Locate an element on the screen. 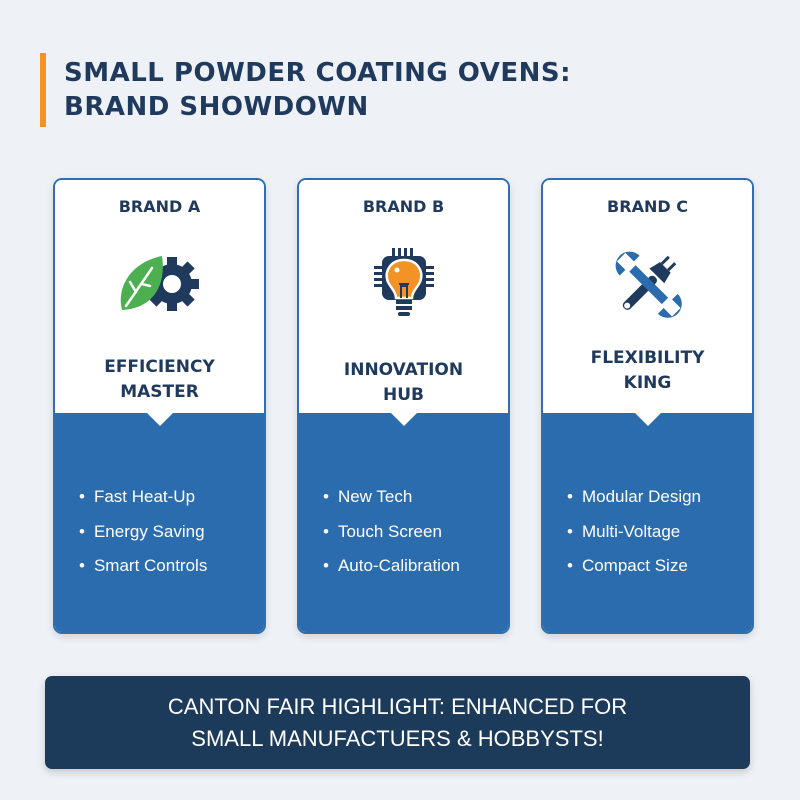  brand-tagline: FLEXIBILITY KING is located at coordinates (647, 371).